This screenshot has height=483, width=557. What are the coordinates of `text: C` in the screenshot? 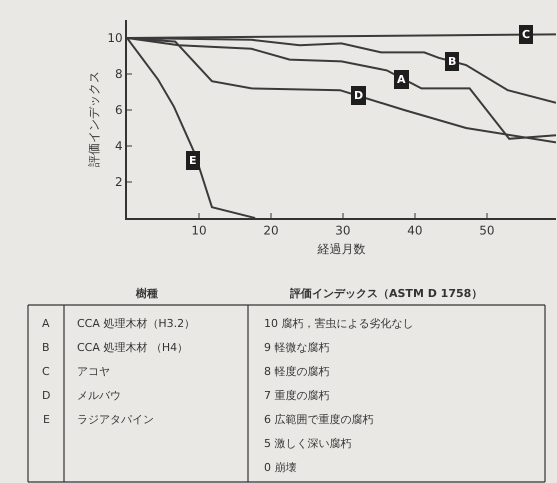 It's located at (46, 371).